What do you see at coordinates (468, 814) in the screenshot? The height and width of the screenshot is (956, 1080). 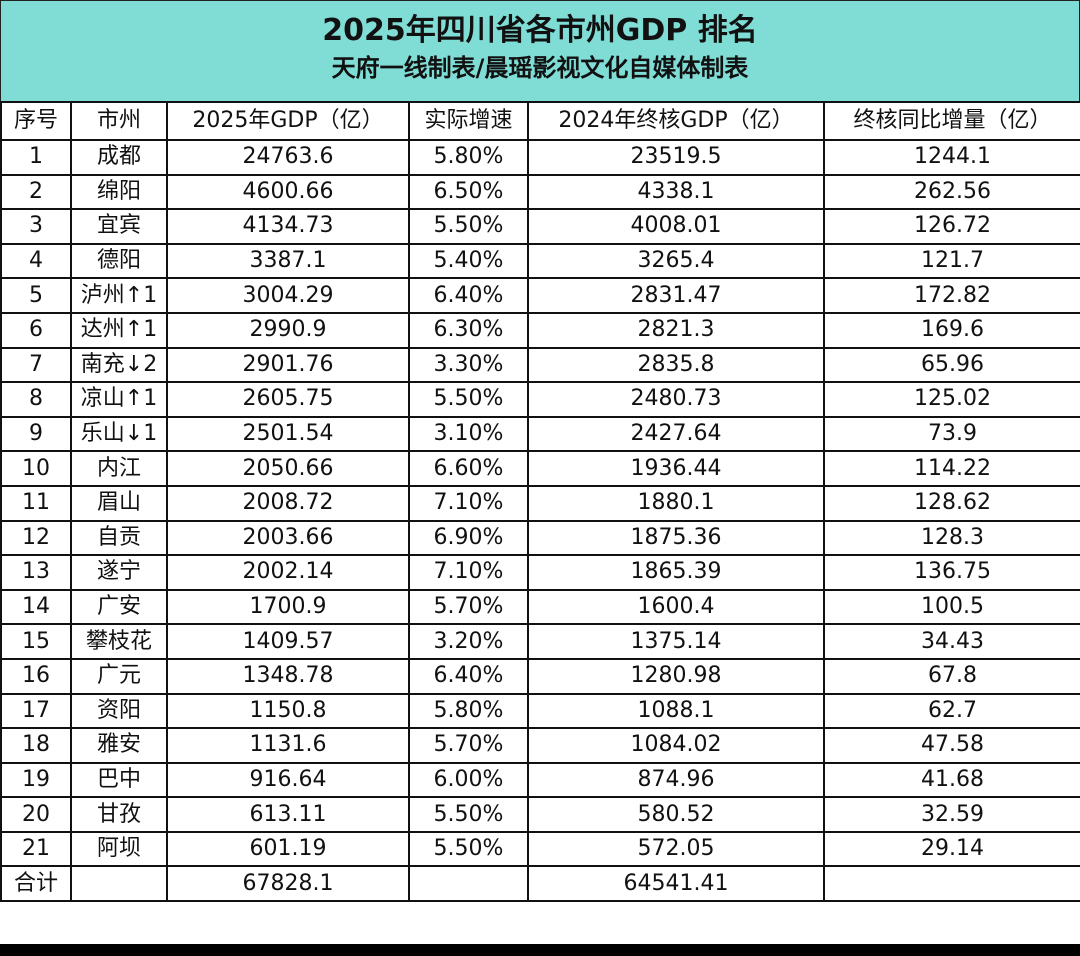 I see `cell-growth-rate: 5.50%` at bounding box center [468, 814].